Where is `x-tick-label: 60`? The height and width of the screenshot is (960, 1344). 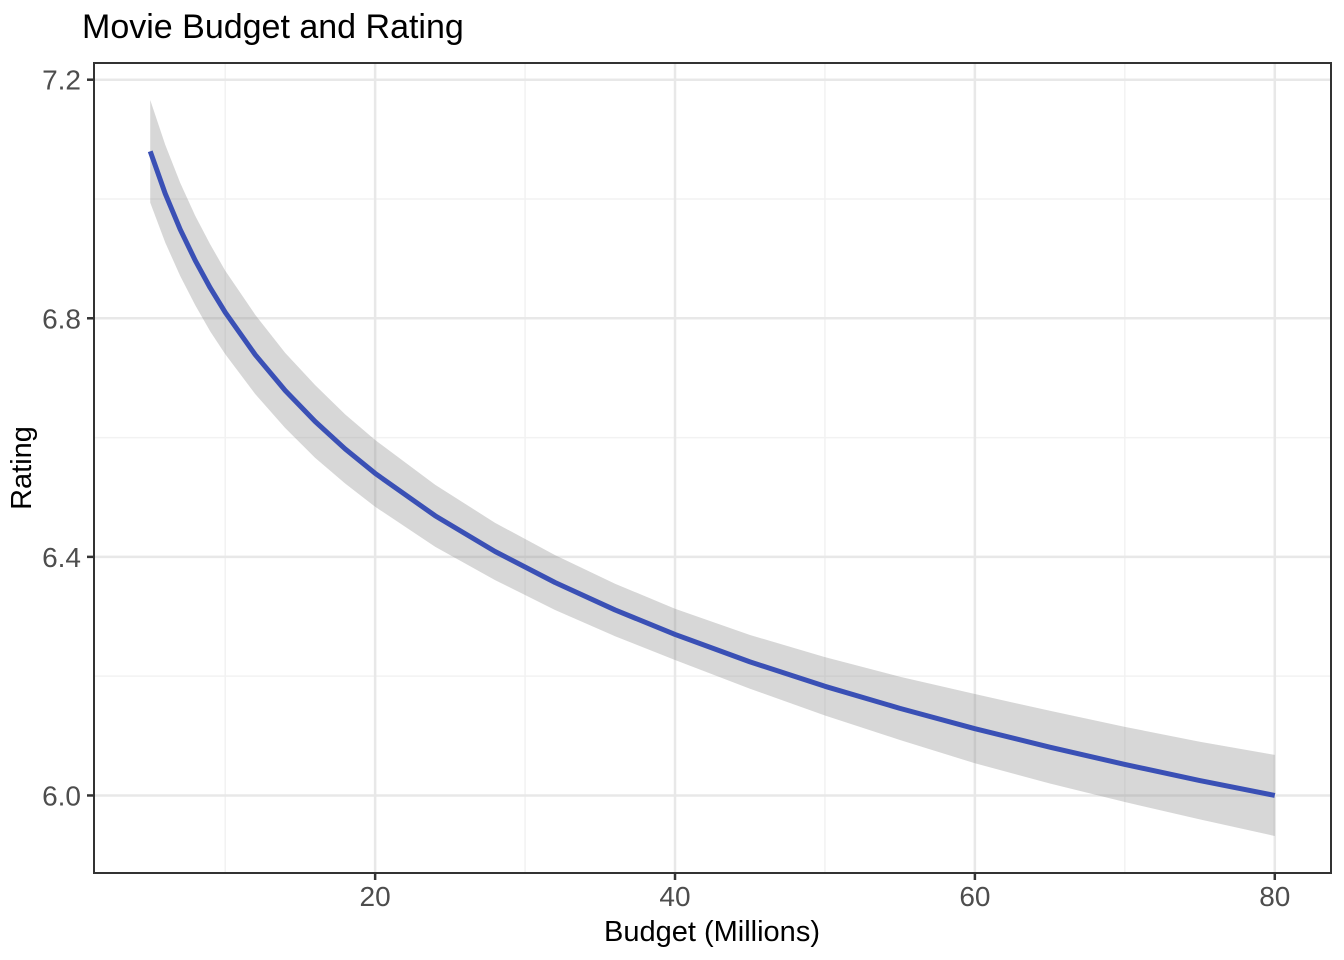
x-tick-label: 60 is located at coordinates (974, 896).